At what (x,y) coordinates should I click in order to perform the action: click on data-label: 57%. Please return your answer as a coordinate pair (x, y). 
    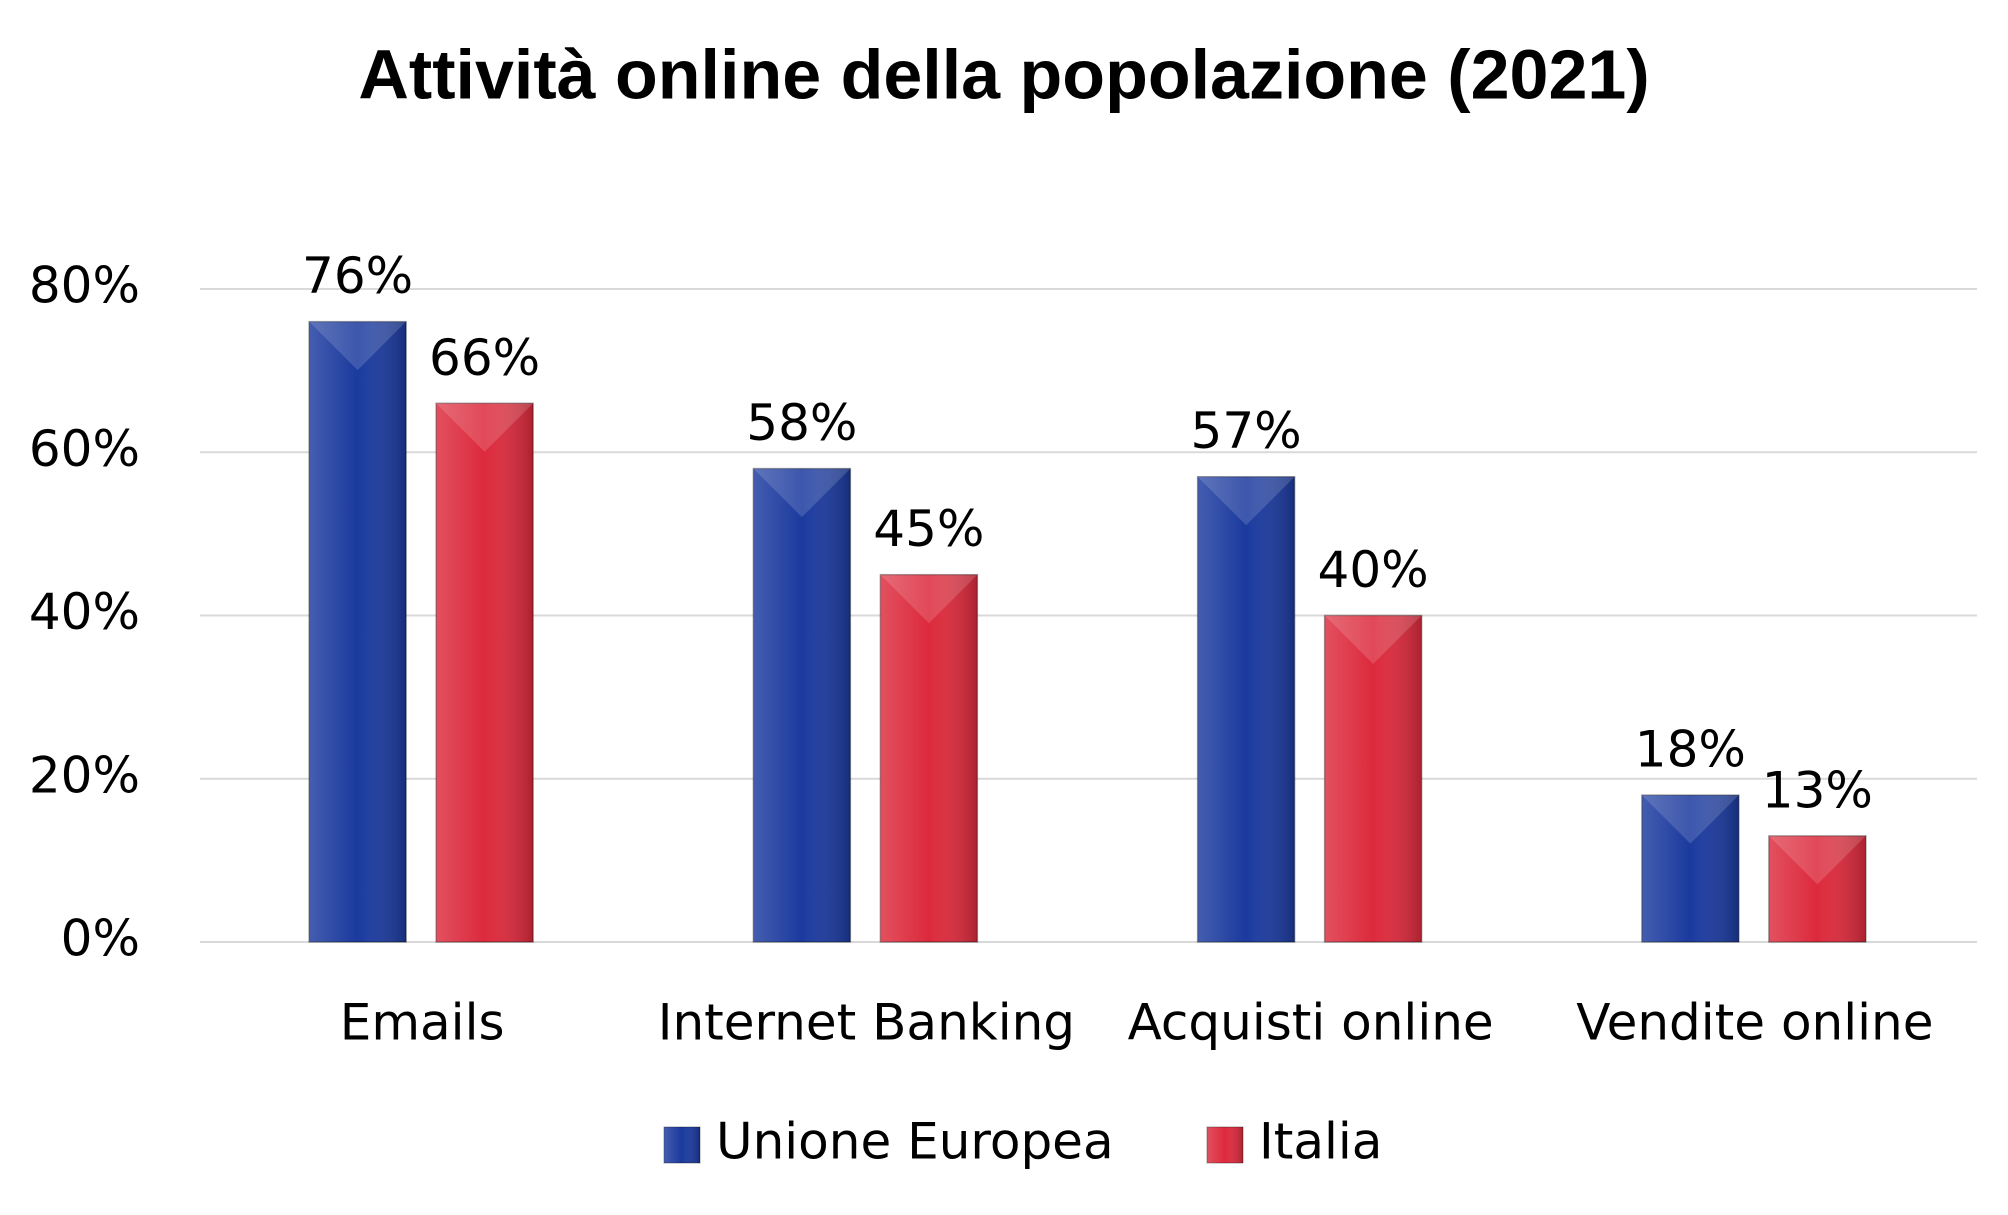
    Looking at the image, I should click on (1246, 431).